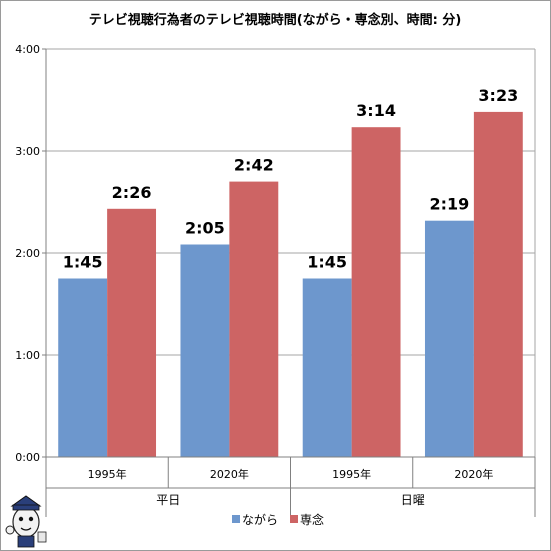  I want to click on data-label: 2:42, so click(254, 165).